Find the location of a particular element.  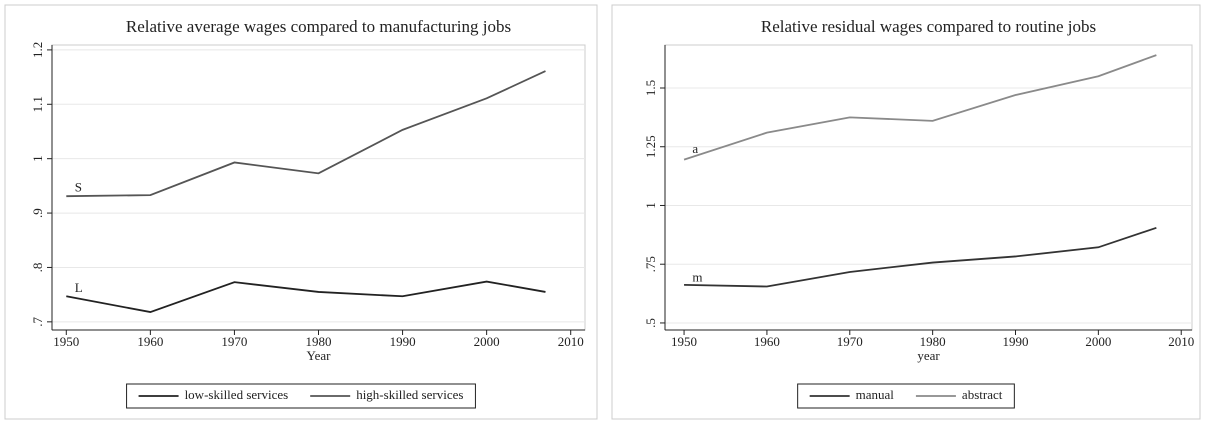

legend-box is located at coordinates (301, 396).